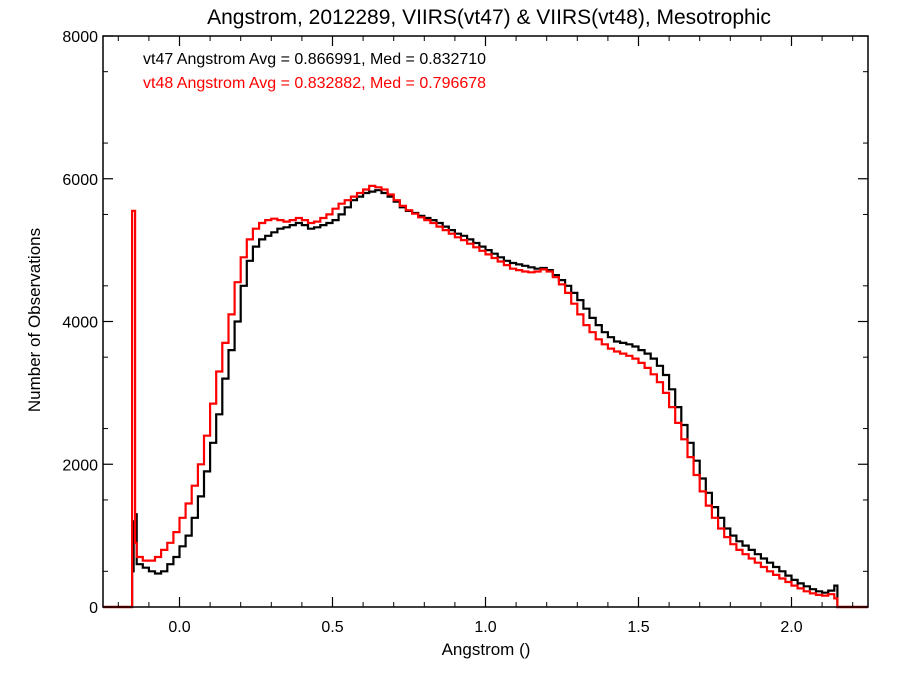 The image size is (900, 675). Describe the element at coordinates (638, 627) in the screenshot. I see `x-tick-label: 1.5` at that location.